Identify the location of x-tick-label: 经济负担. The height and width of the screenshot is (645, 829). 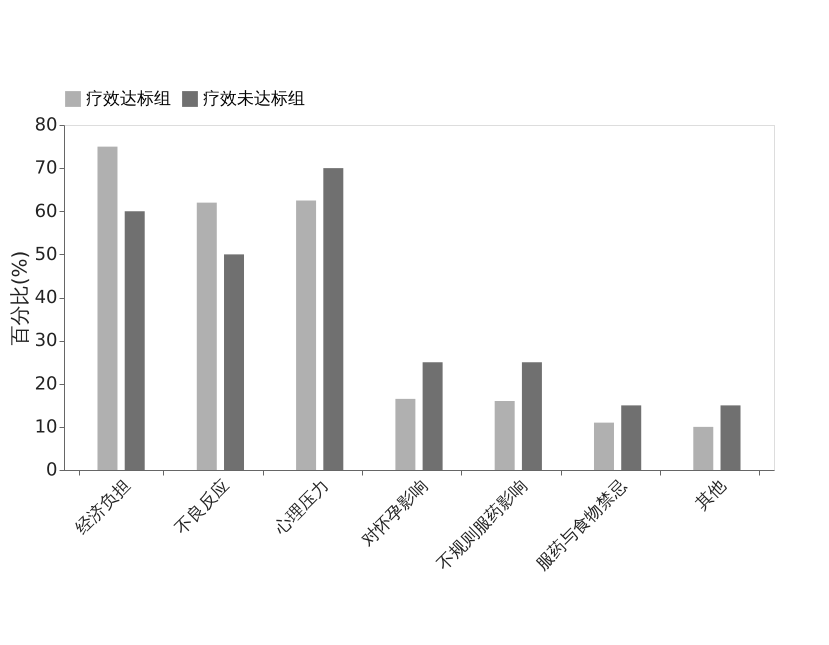
(103, 507).